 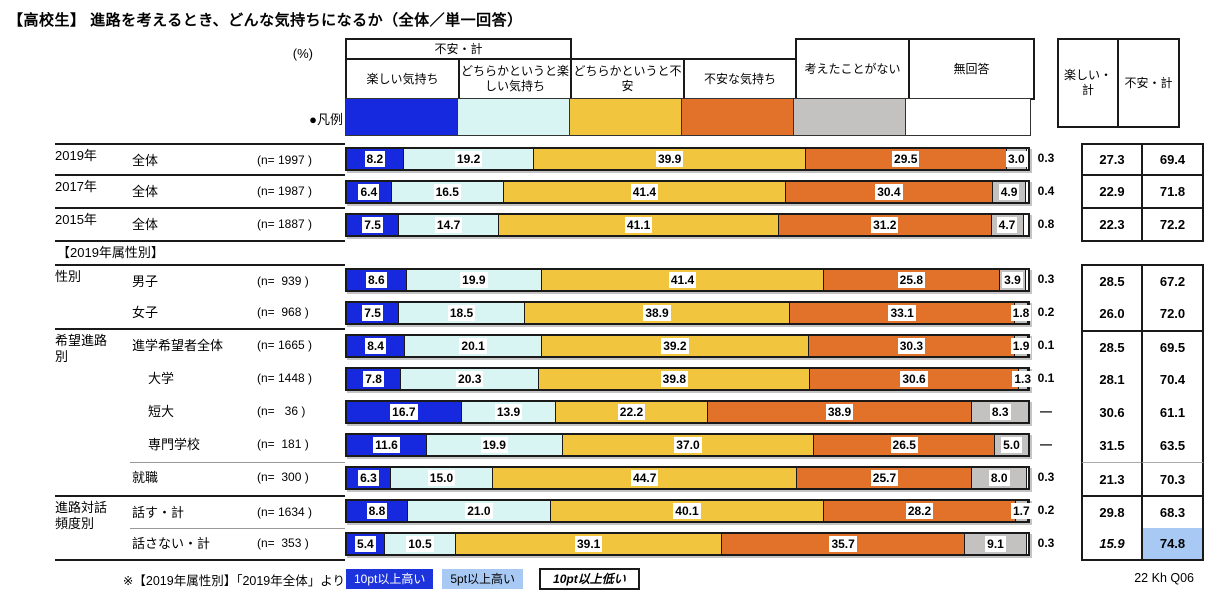 What do you see at coordinates (375, 346) in the screenshot?
I see `segment-value: 8.4` at bounding box center [375, 346].